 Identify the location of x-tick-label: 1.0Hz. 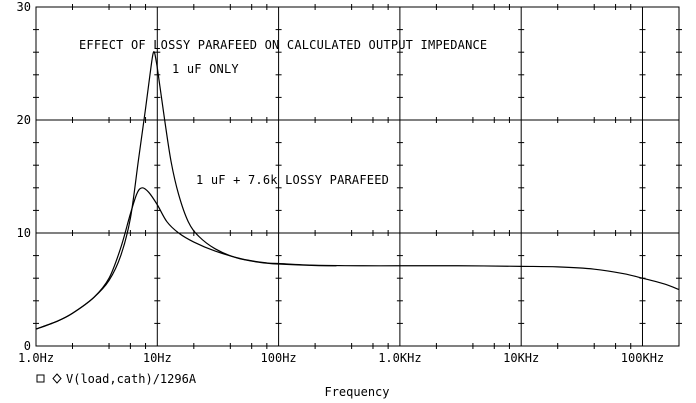
(36, 358).